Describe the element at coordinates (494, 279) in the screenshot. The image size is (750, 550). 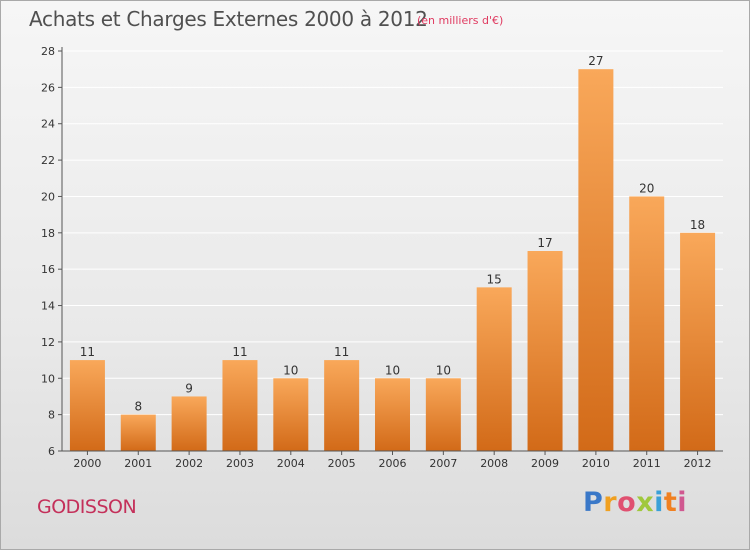
I see `value-label: 15` at that location.